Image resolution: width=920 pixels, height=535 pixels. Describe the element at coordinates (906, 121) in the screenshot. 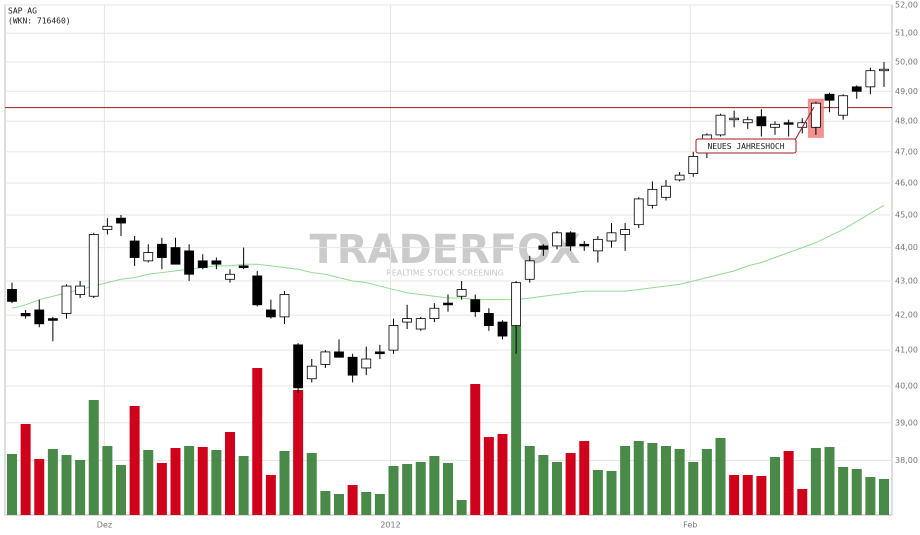

I see `y-tick-label: 48,00` at that location.